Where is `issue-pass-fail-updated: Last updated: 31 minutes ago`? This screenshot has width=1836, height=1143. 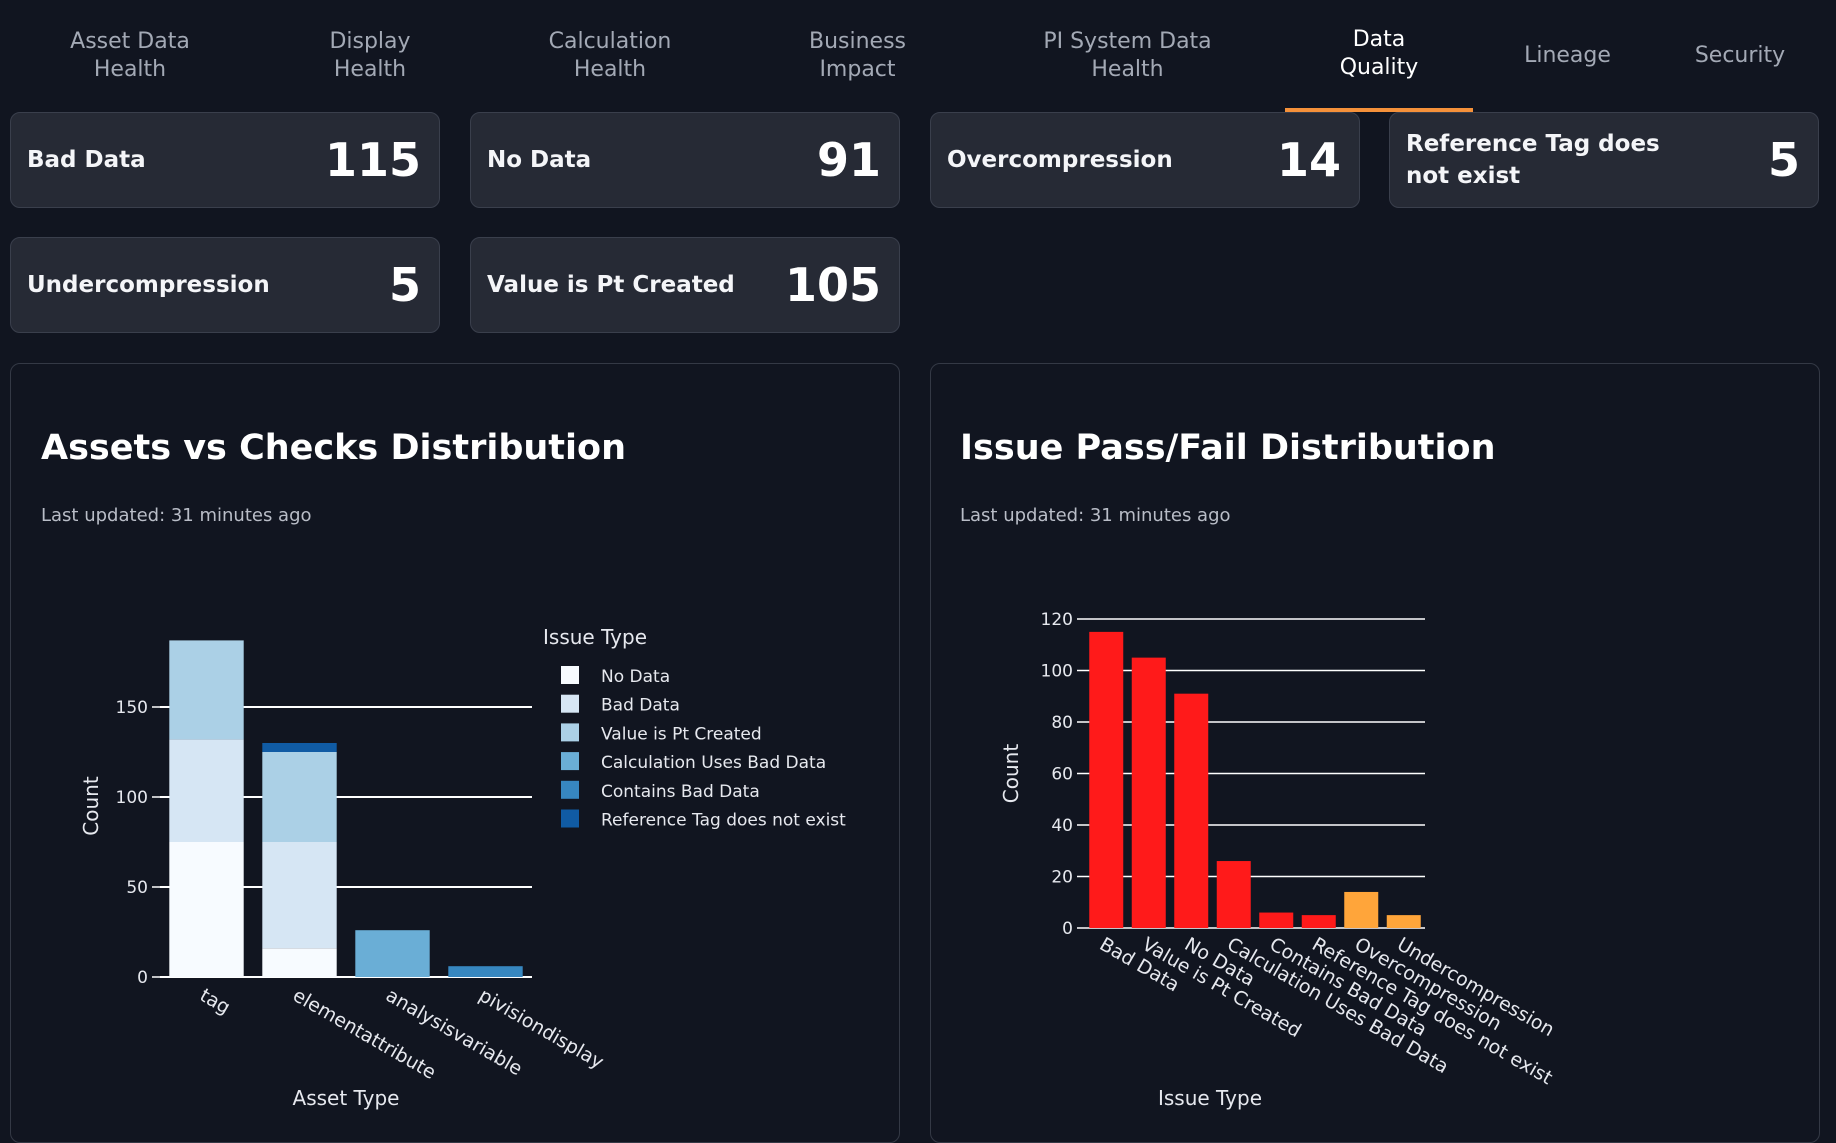 issue-pass-fail-updated: Last updated: 31 minutes ago is located at coordinates (1095, 515).